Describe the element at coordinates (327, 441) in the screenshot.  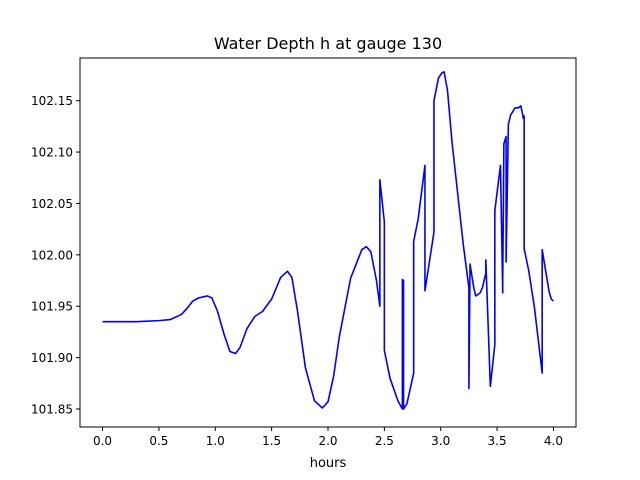
I see `x-tick-label: 2.0` at that location.